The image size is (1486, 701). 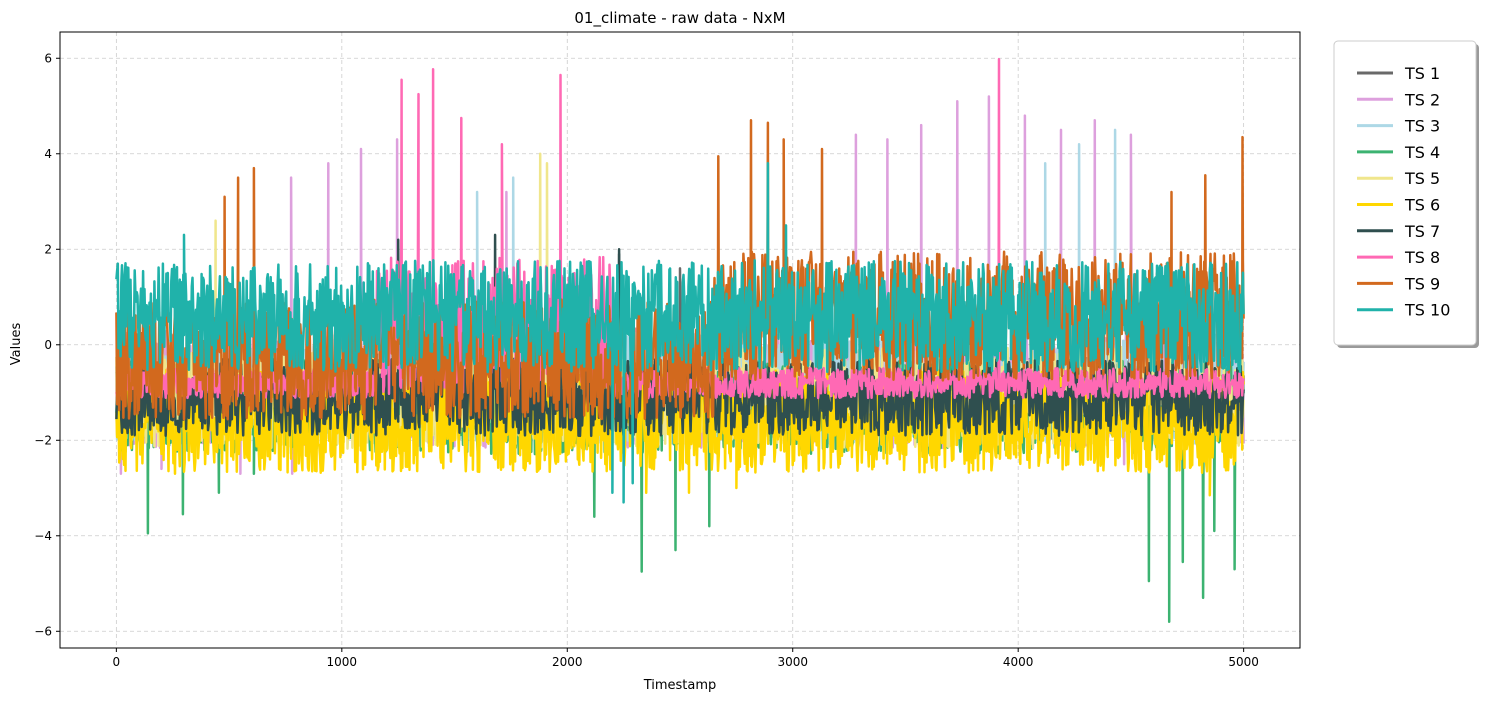 What do you see at coordinates (1427, 310) in the screenshot?
I see `legend-entry-label: TS 10` at bounding box center [1427, 310].